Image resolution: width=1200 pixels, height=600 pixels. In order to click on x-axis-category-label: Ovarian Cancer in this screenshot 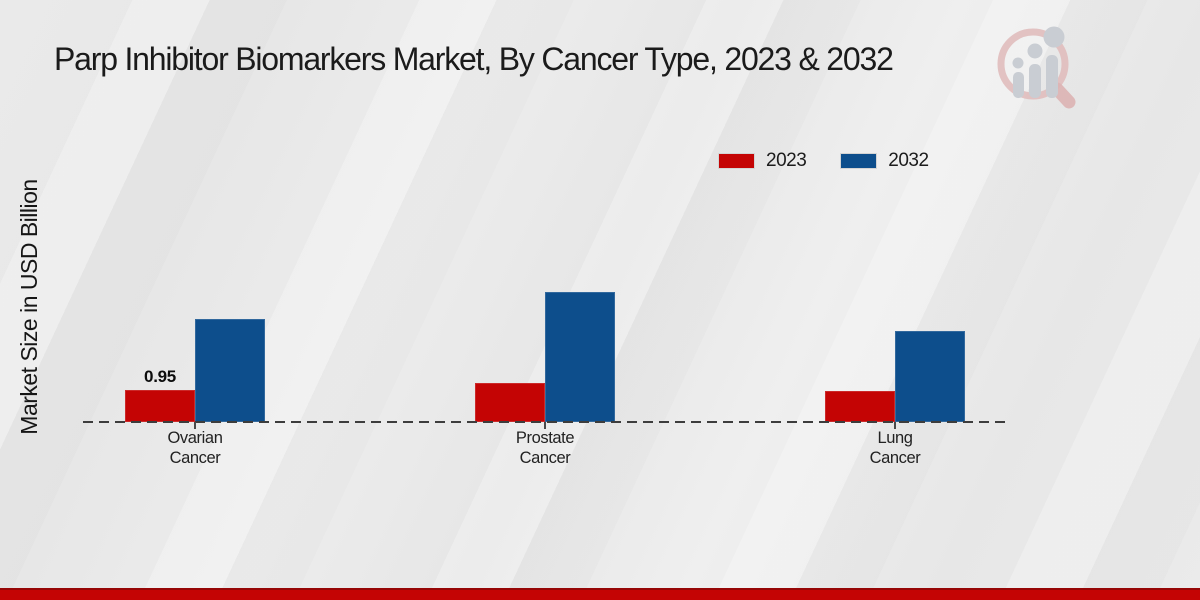, I will do `click(195, 448)`.